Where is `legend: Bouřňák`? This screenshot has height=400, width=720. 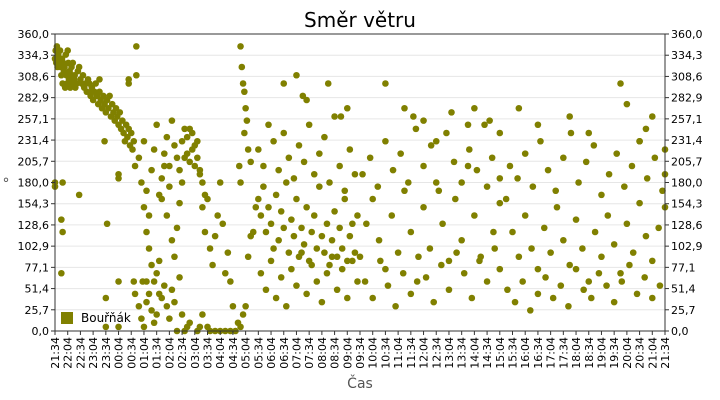
legend: Bouřňák is located at coordinates (96, 318).